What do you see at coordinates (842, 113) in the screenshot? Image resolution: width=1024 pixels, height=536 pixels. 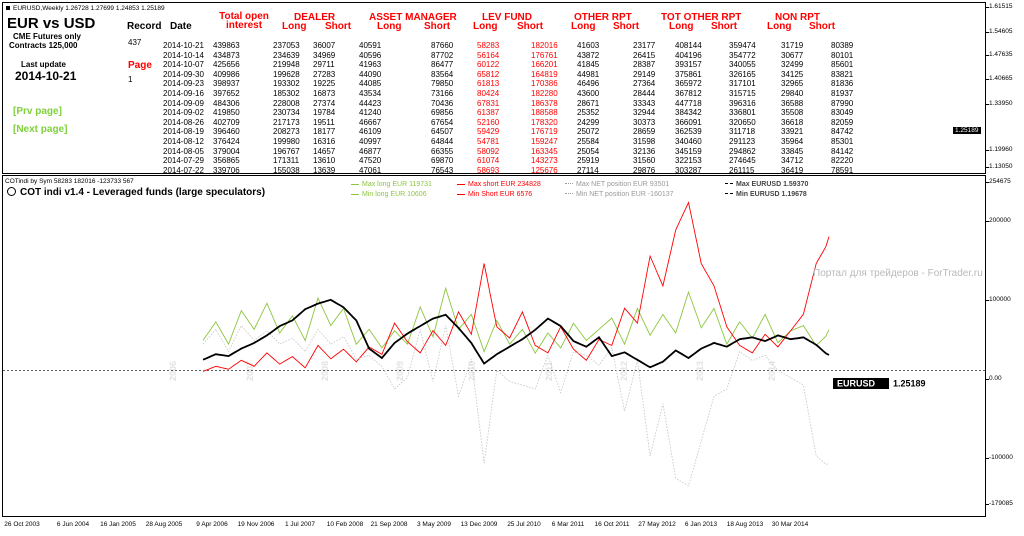 I see `cot-value-cell: 83049` at bounding box center [842, 113].